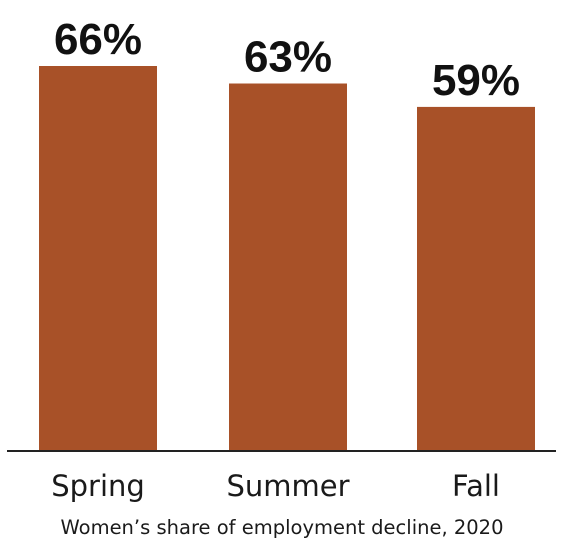  Describe the element at coordinates (287, 486) in the screenshot. I see `category-label-summer: Summer` at that location.